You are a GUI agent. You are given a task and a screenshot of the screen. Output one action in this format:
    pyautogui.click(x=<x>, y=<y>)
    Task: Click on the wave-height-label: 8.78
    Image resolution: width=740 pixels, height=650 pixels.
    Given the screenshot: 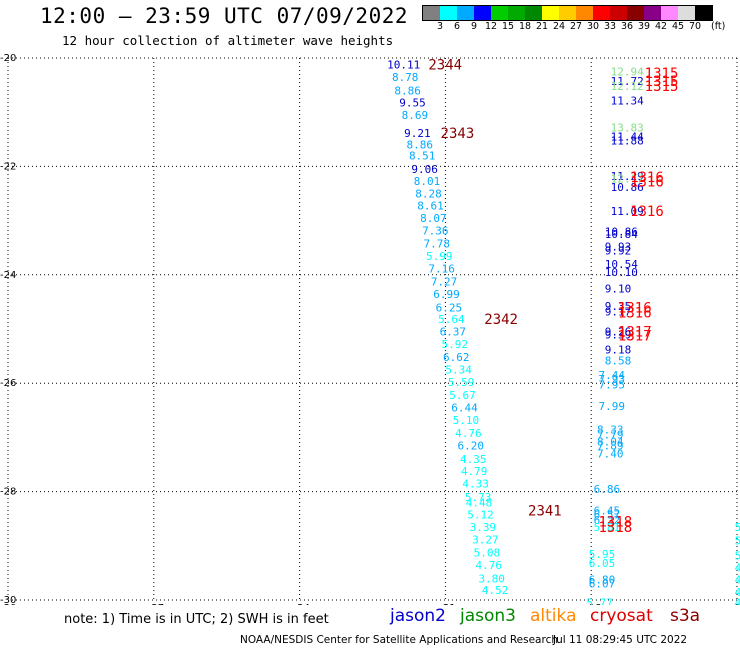 What is the action you would take?
    pyautogui.click(x=405, y=77)
    